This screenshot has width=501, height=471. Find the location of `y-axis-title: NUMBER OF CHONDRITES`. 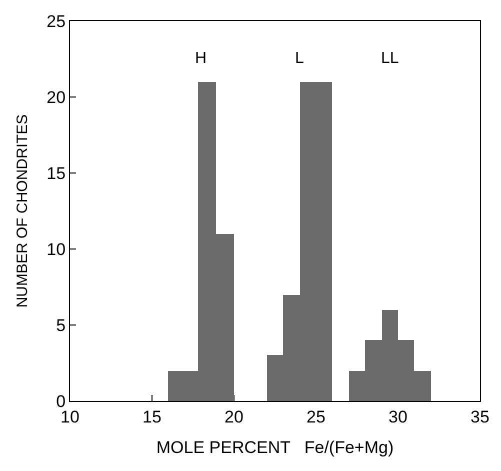

y-axis-title: NUMBER OF CHONDRITES is located at coordinates (22, 211).